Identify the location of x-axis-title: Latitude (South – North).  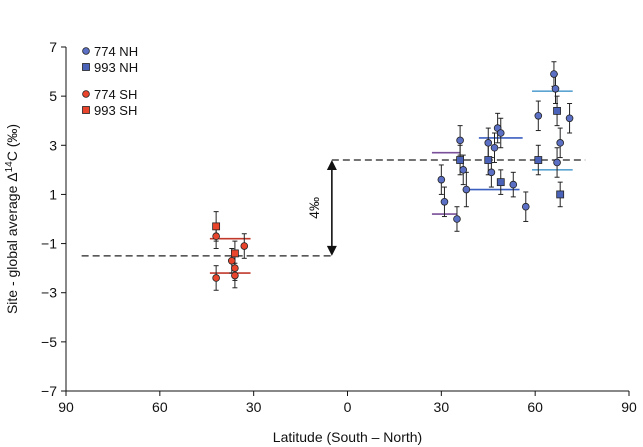
(347, 437).